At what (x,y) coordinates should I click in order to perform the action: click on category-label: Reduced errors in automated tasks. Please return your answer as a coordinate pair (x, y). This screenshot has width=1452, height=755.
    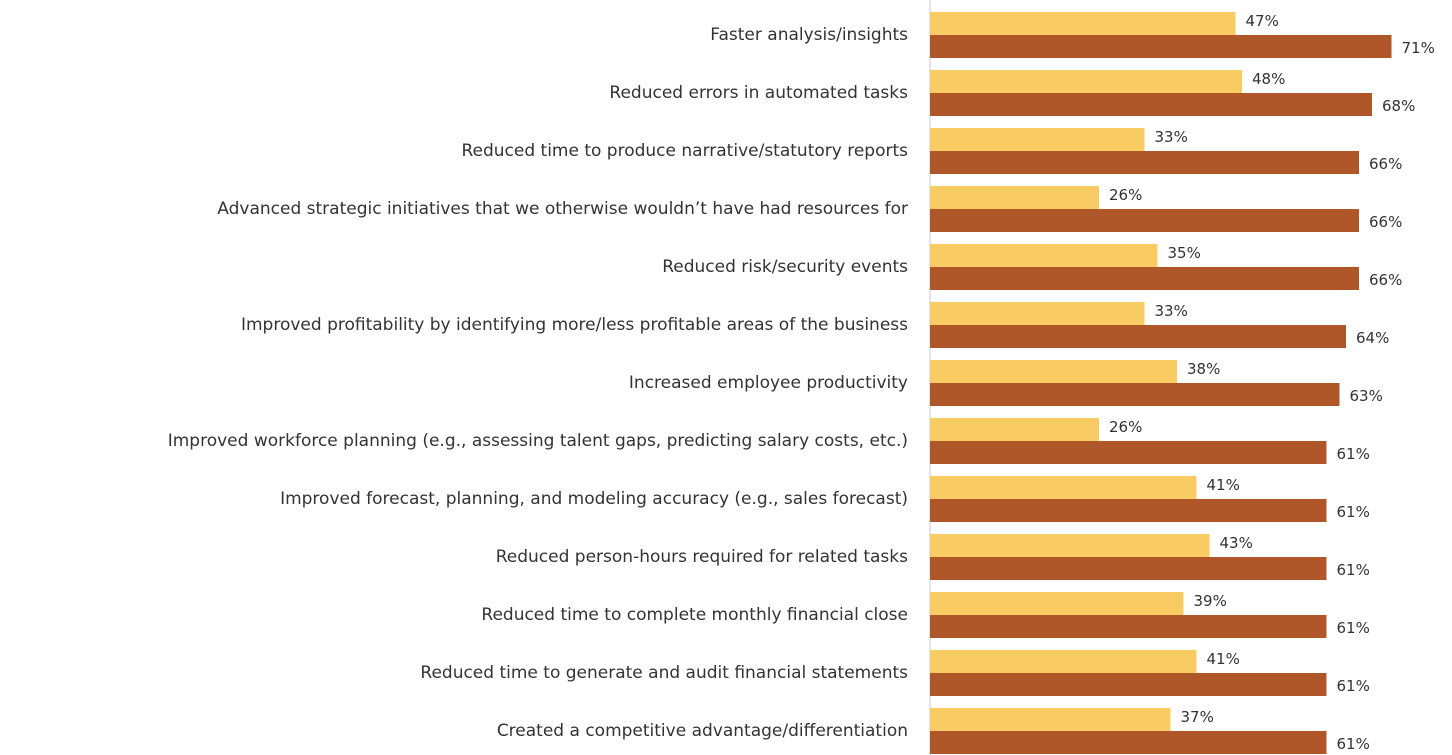
    Looking at the image, I should click on (758, 93).